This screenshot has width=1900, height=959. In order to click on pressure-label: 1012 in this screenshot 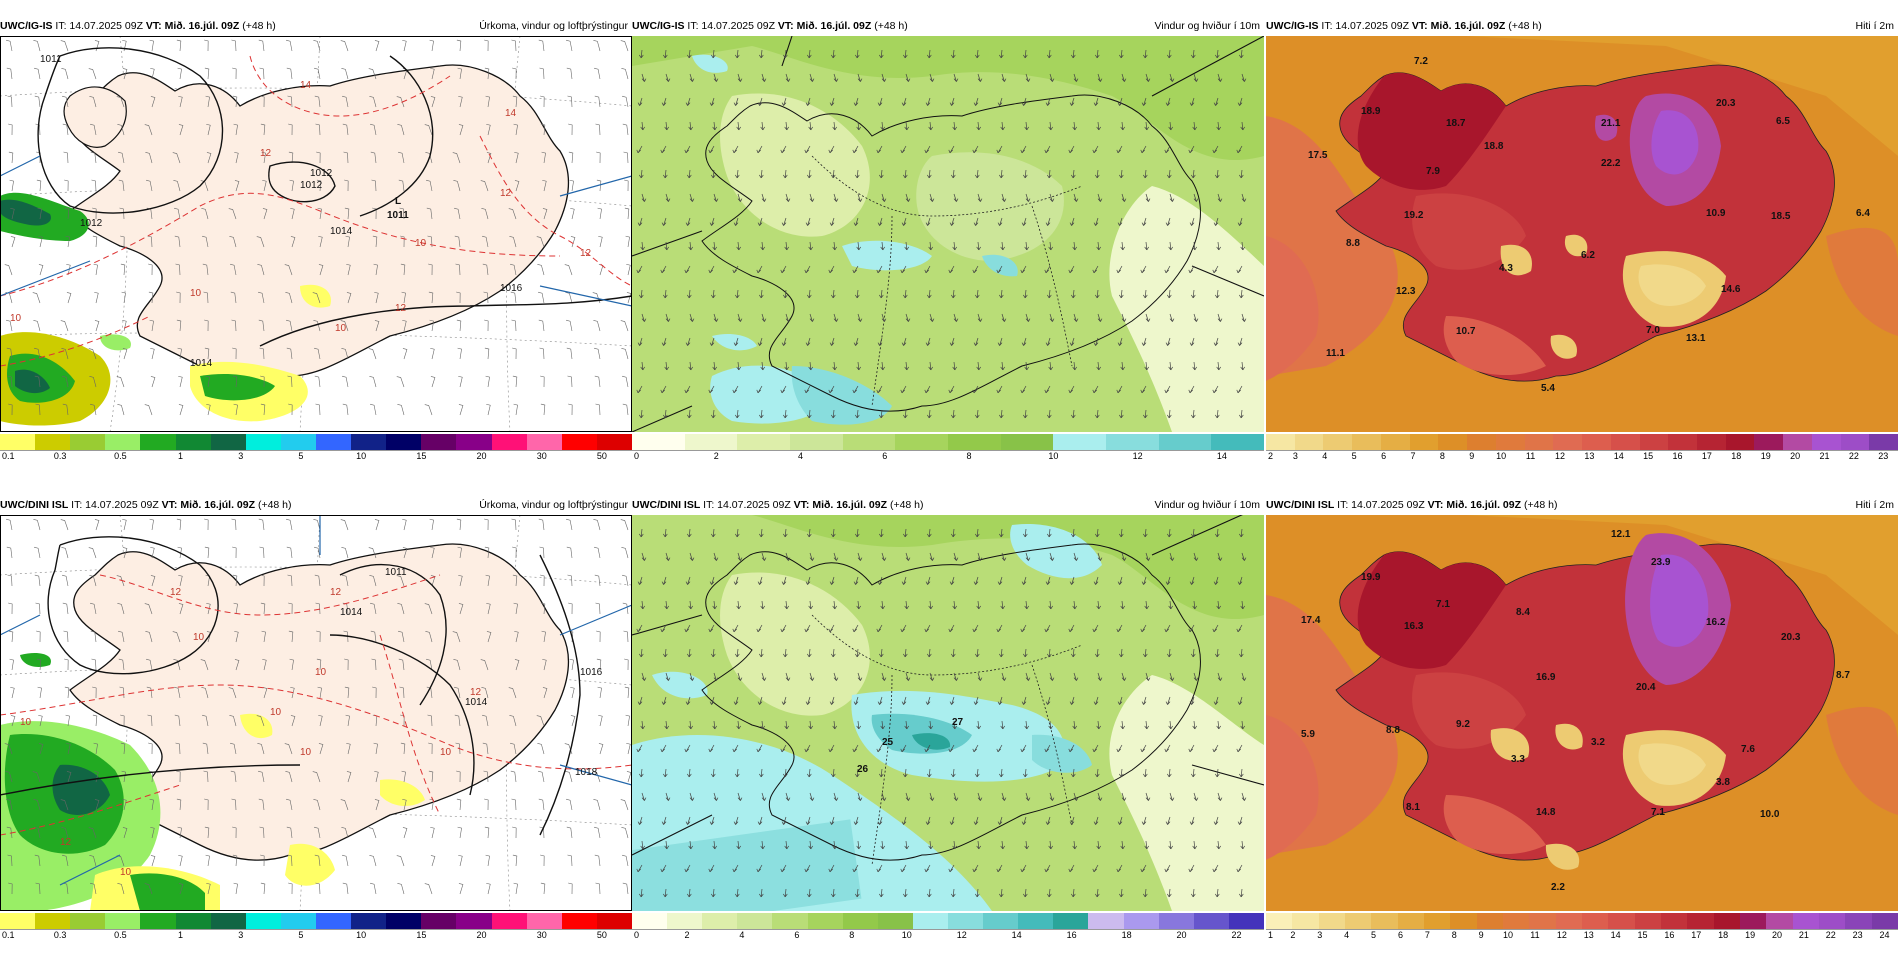, I will do `click(321, 173)`.